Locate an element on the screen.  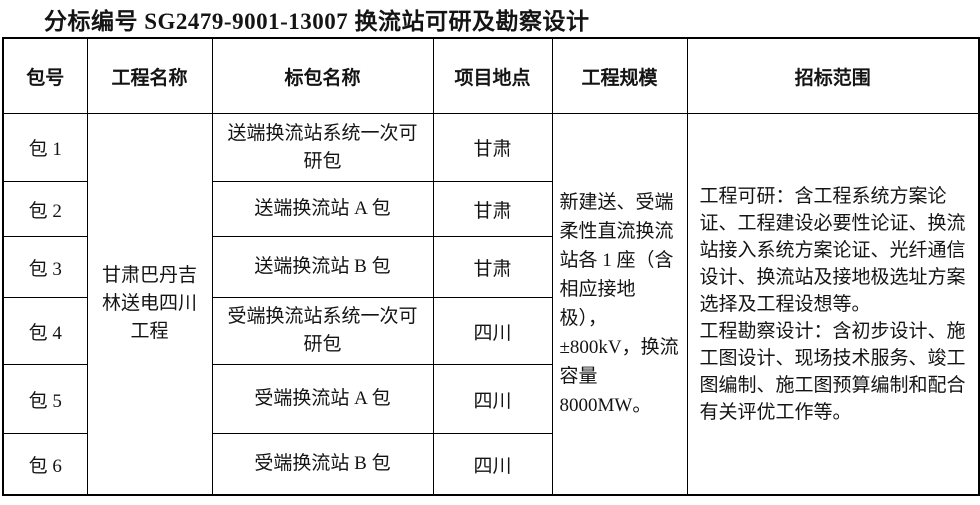
package-name-cell: 送端换流站 A 包 is located at coordinates (322, 209).